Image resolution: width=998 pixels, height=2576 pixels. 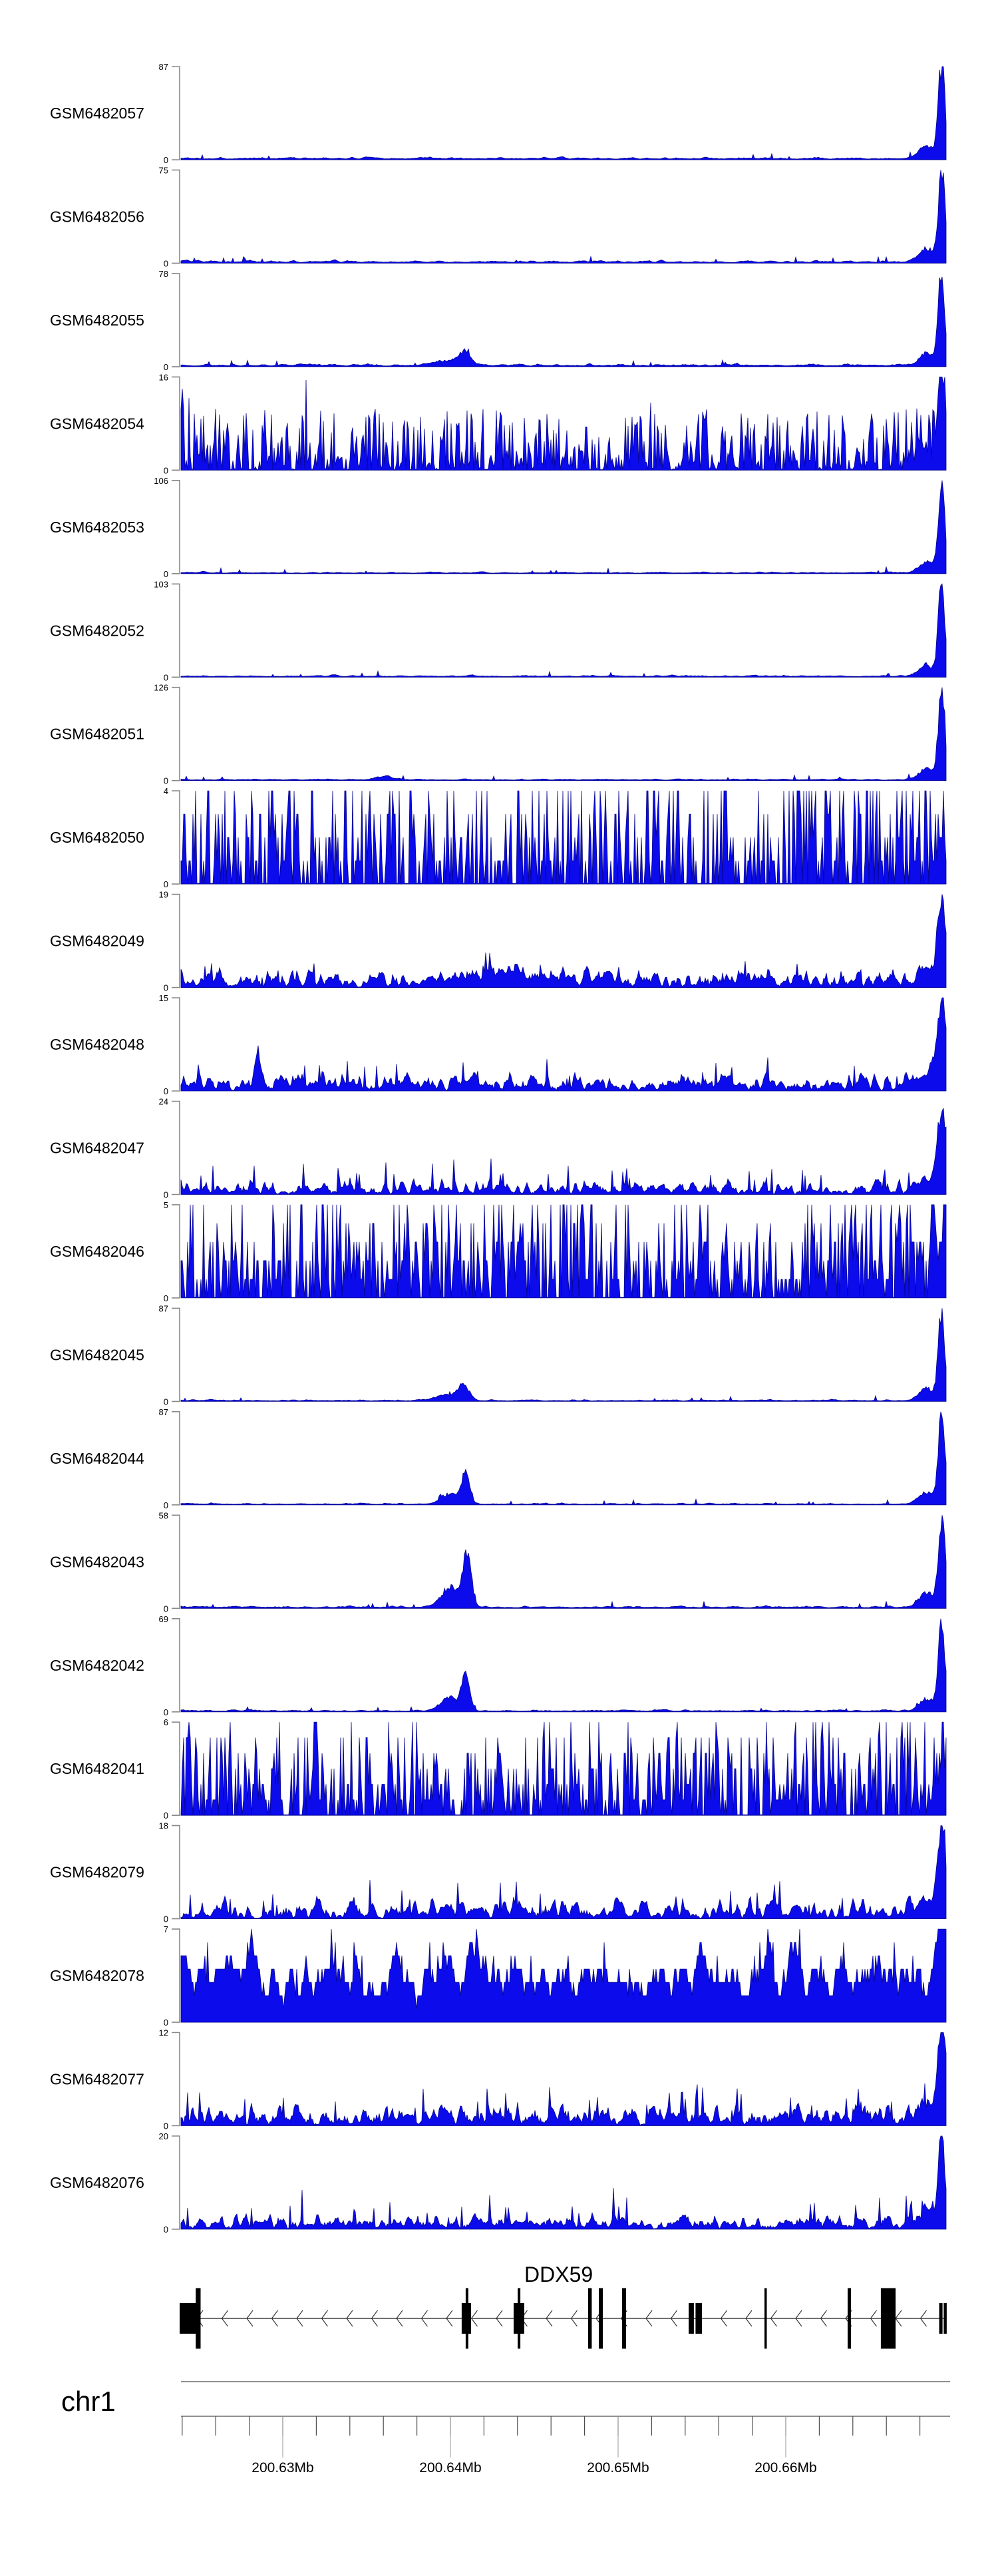 I want to click on track-label: GSM6482047, so click(x=97, y=1148).